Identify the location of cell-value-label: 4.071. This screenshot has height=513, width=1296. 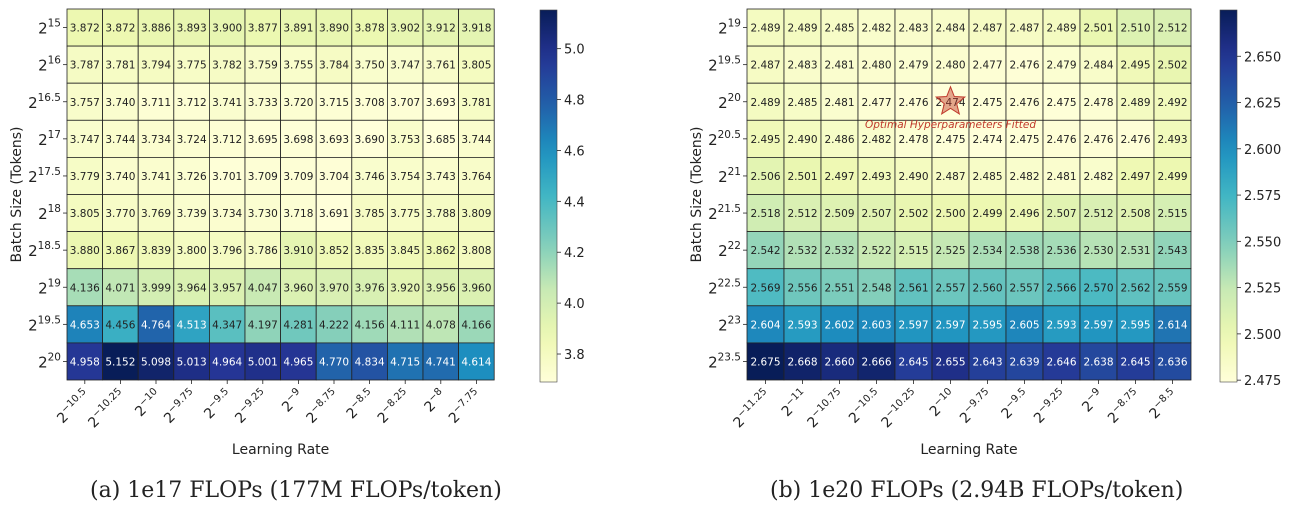
(120, 288).